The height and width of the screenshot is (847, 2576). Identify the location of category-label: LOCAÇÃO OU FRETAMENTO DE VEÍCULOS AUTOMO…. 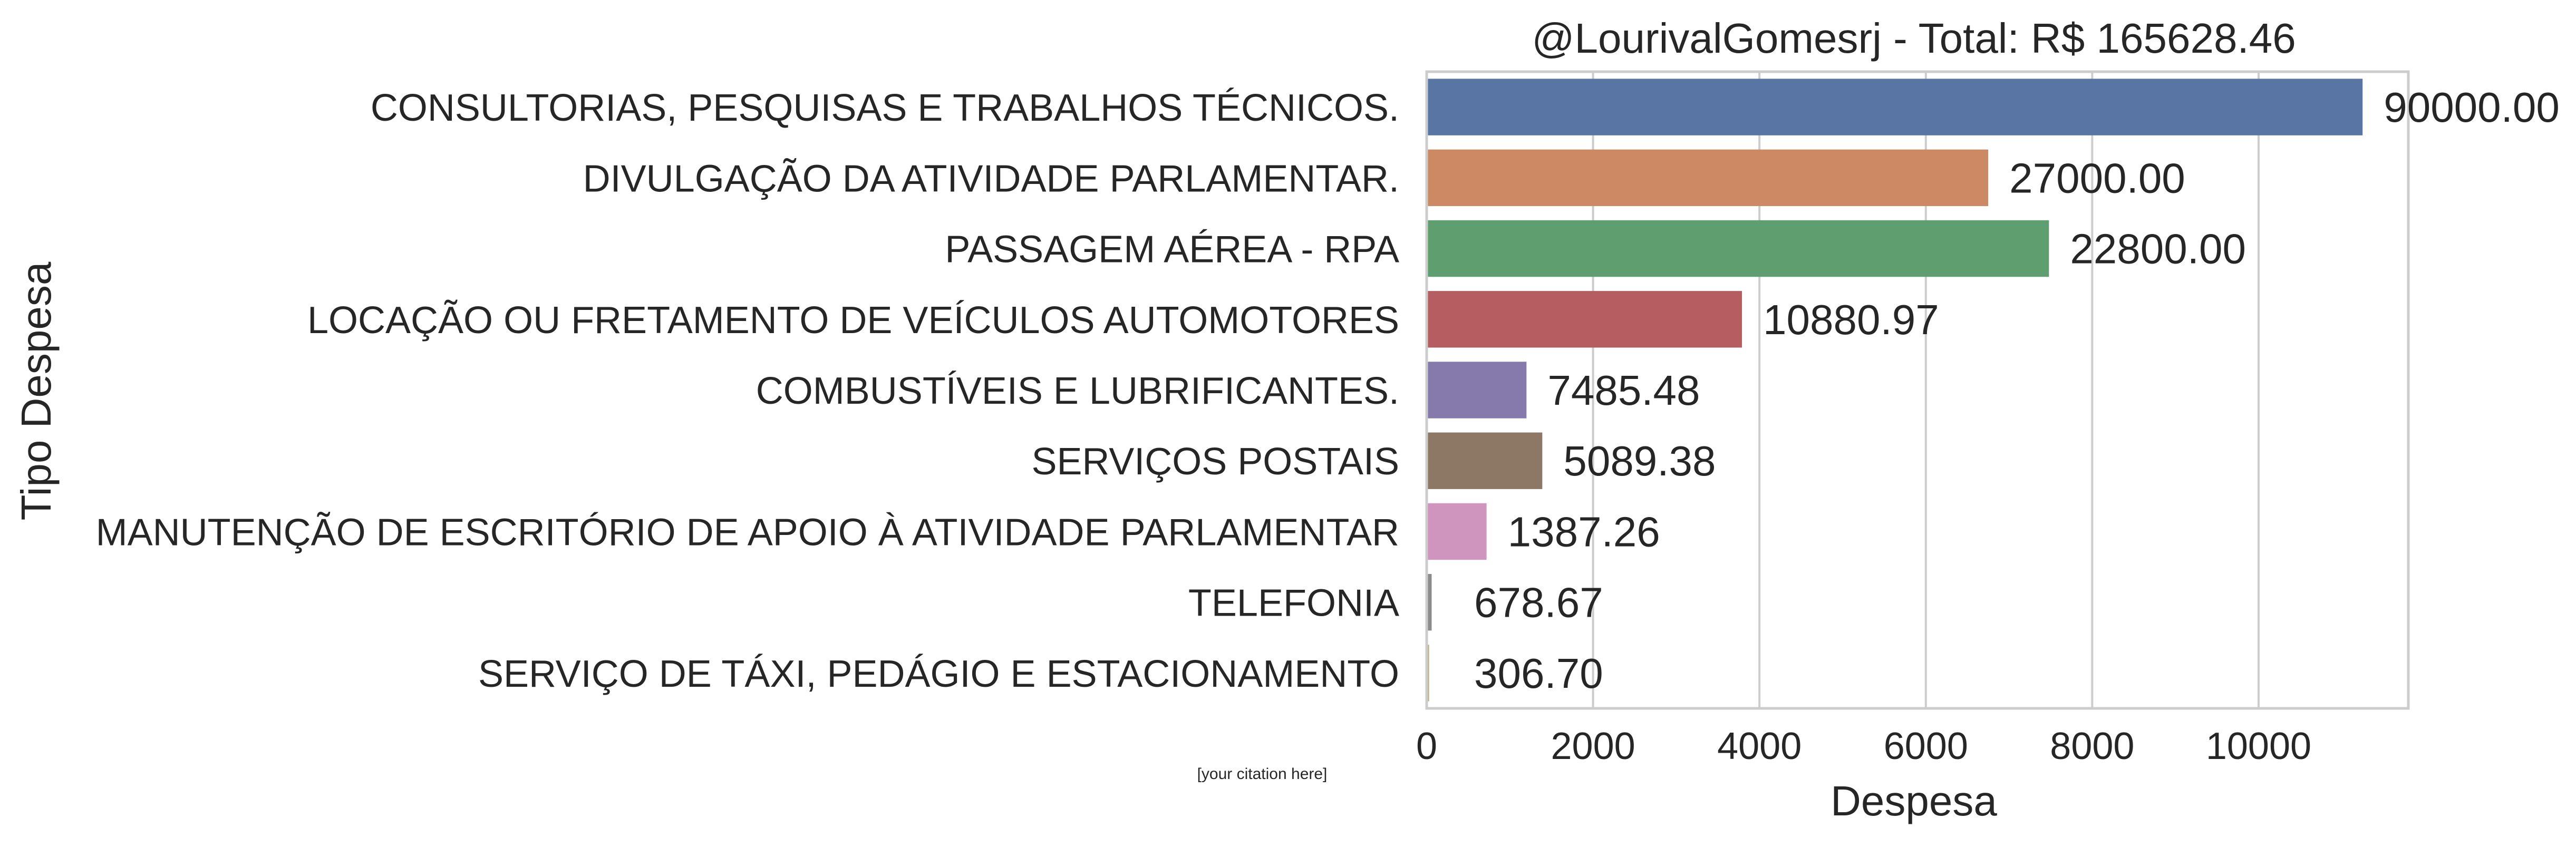
(853, 320).